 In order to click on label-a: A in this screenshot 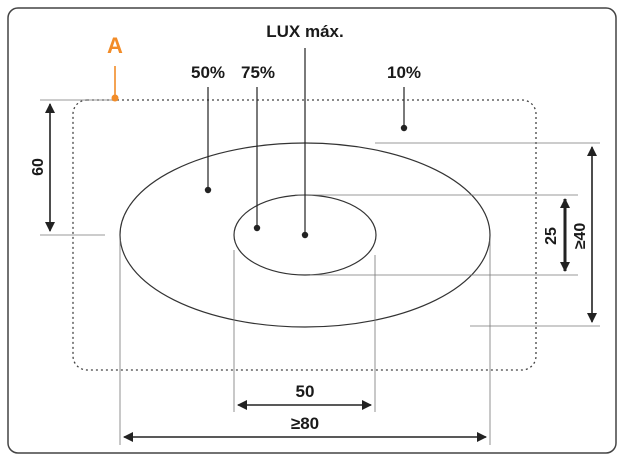, I will do `click(115, 45)`.